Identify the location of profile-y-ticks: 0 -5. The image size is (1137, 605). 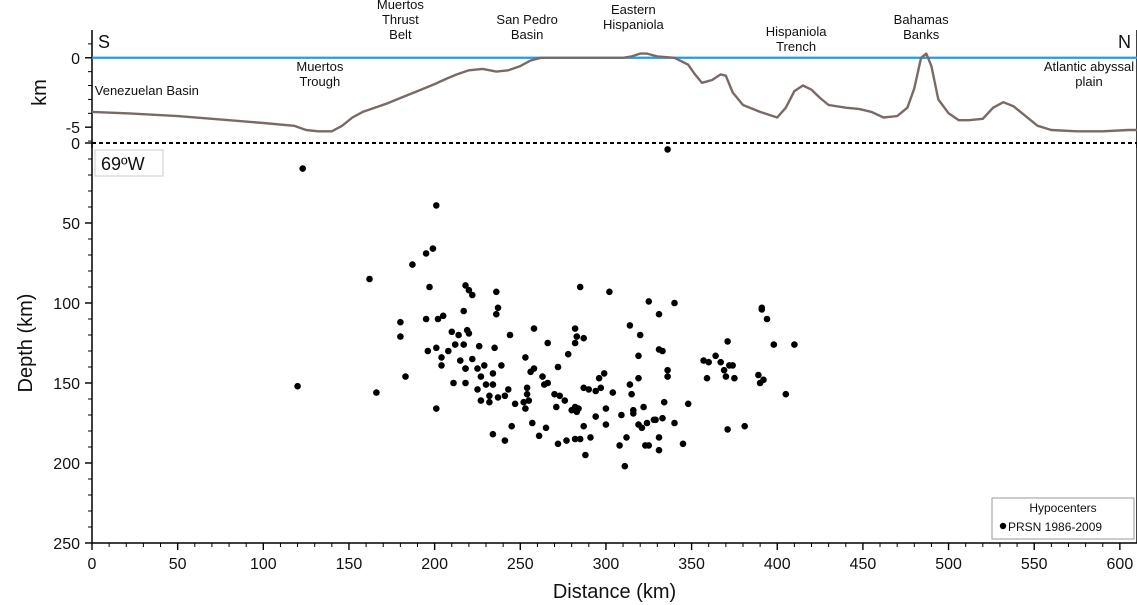
(79, 92).